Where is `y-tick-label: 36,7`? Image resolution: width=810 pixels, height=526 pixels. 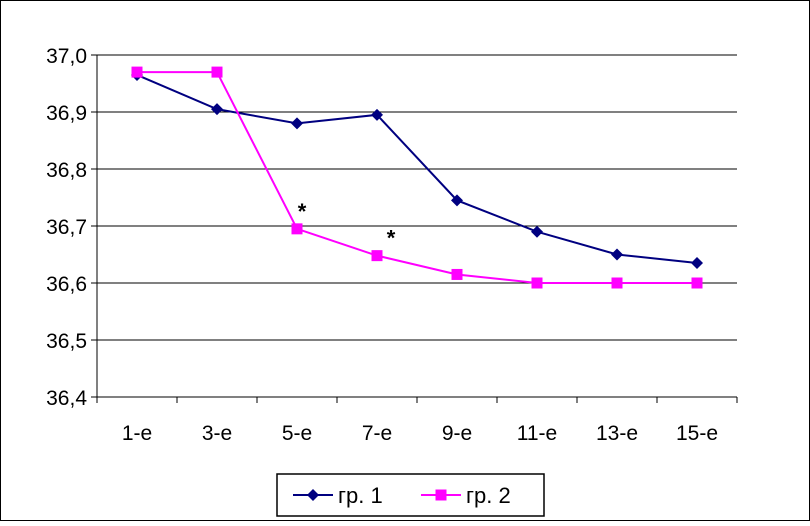
y-tick-label: 36,7 is located at coordinates (66, 227).